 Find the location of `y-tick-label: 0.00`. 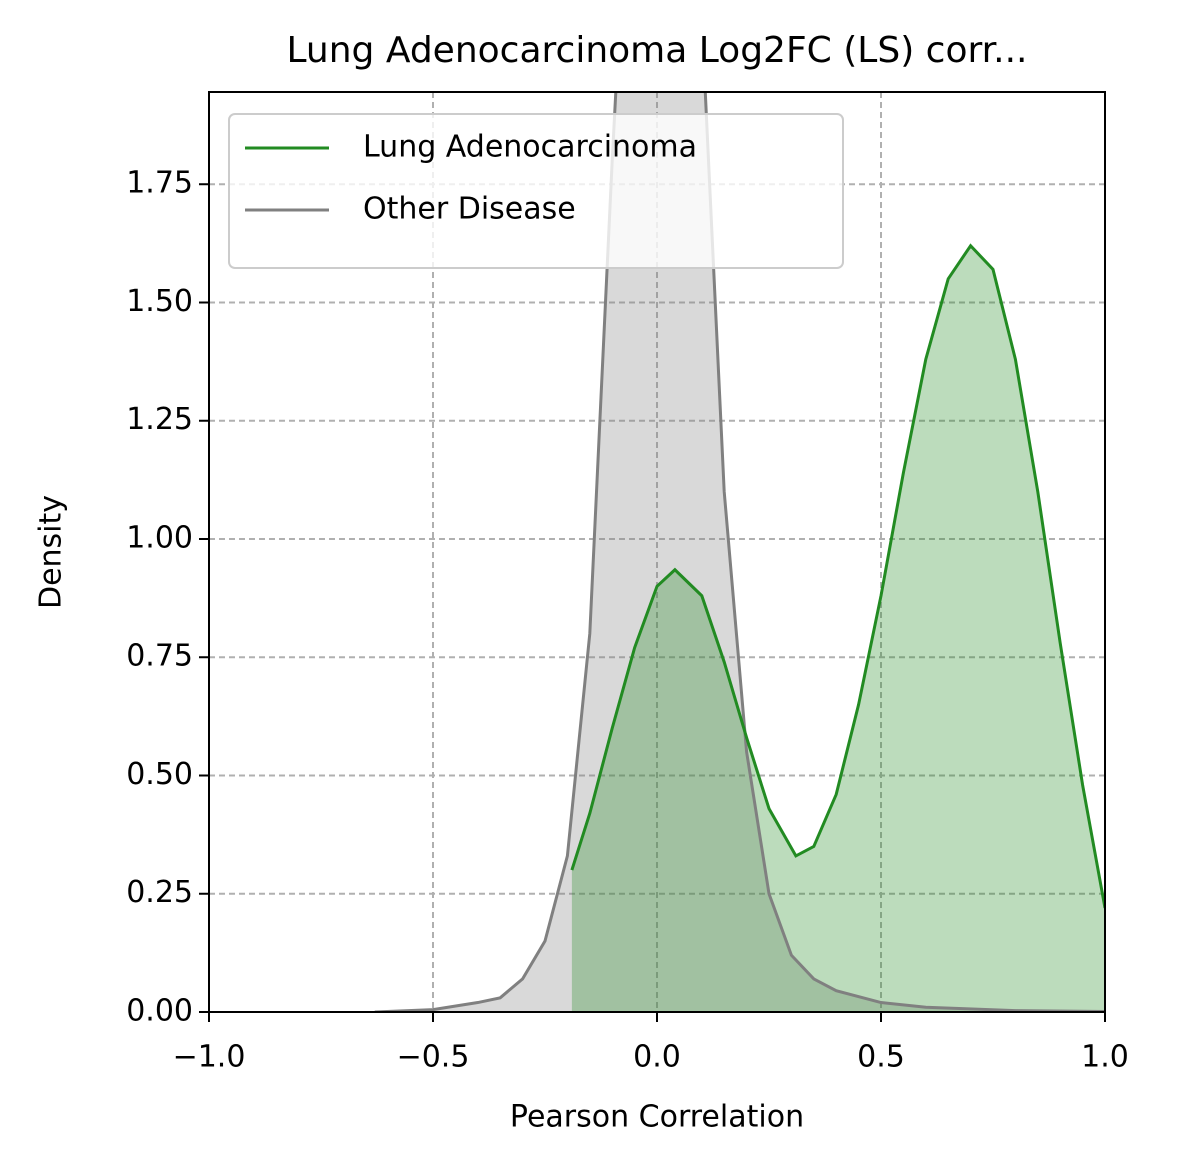

y-tick-label: 0.00 is located at coordinates (159, 1011).